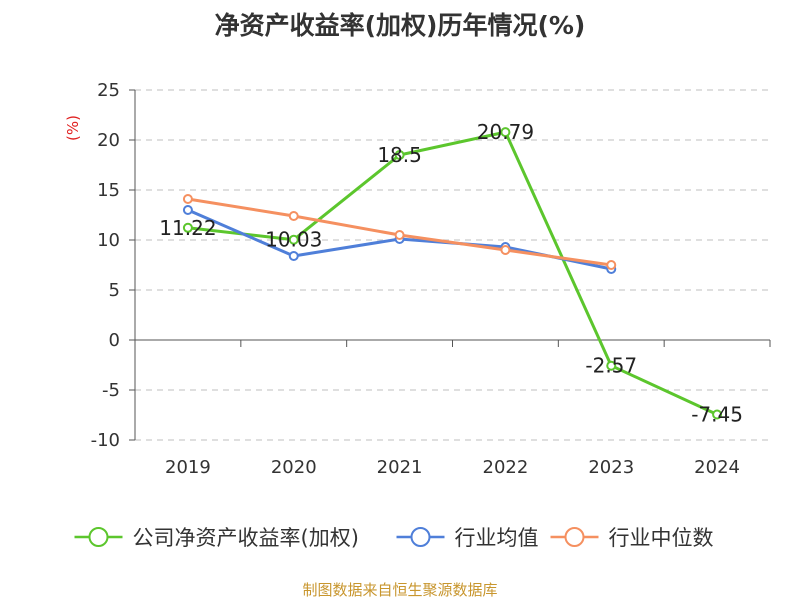 The height and width of the screenshot is (600, 800). I want to click on legend-item-0: 公司净资产收益率(加权), so click(216, 538).